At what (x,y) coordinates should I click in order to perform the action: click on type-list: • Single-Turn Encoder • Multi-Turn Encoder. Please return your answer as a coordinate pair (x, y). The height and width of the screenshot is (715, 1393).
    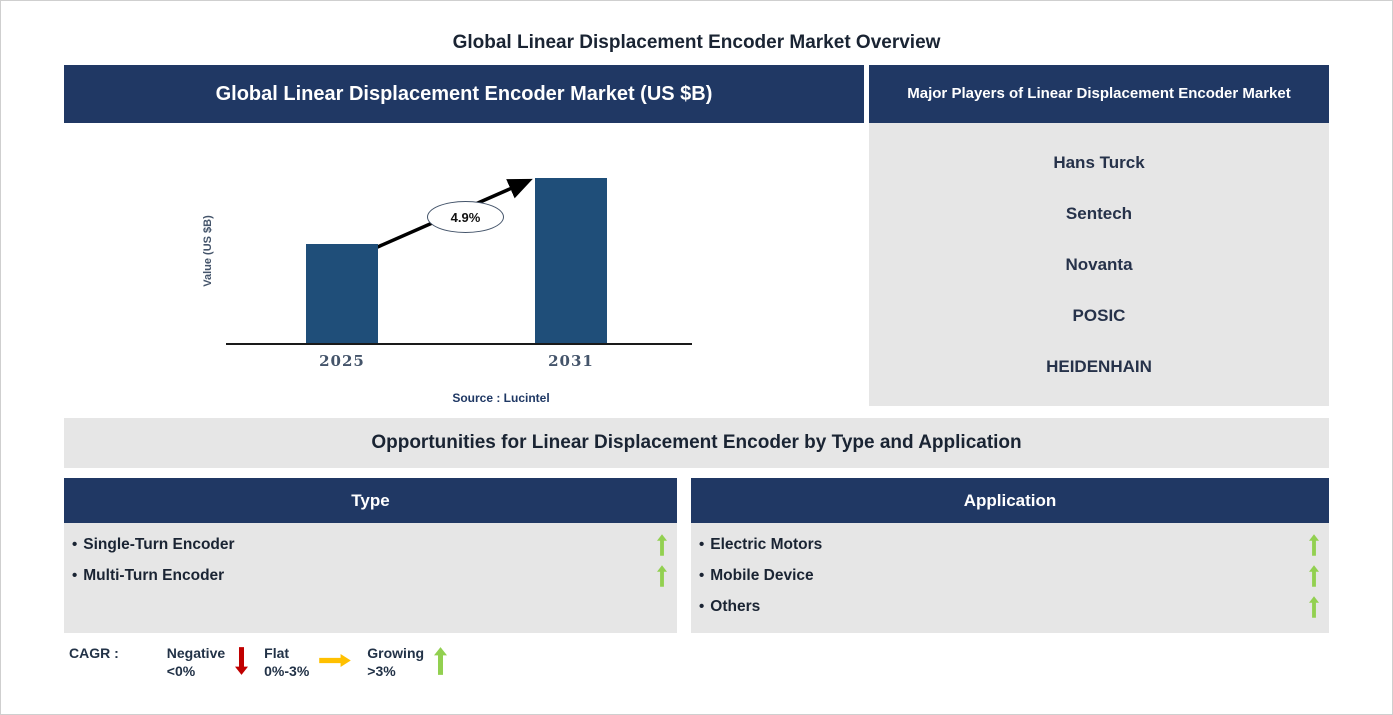
    Looking at the image, I should click on (370, 578).